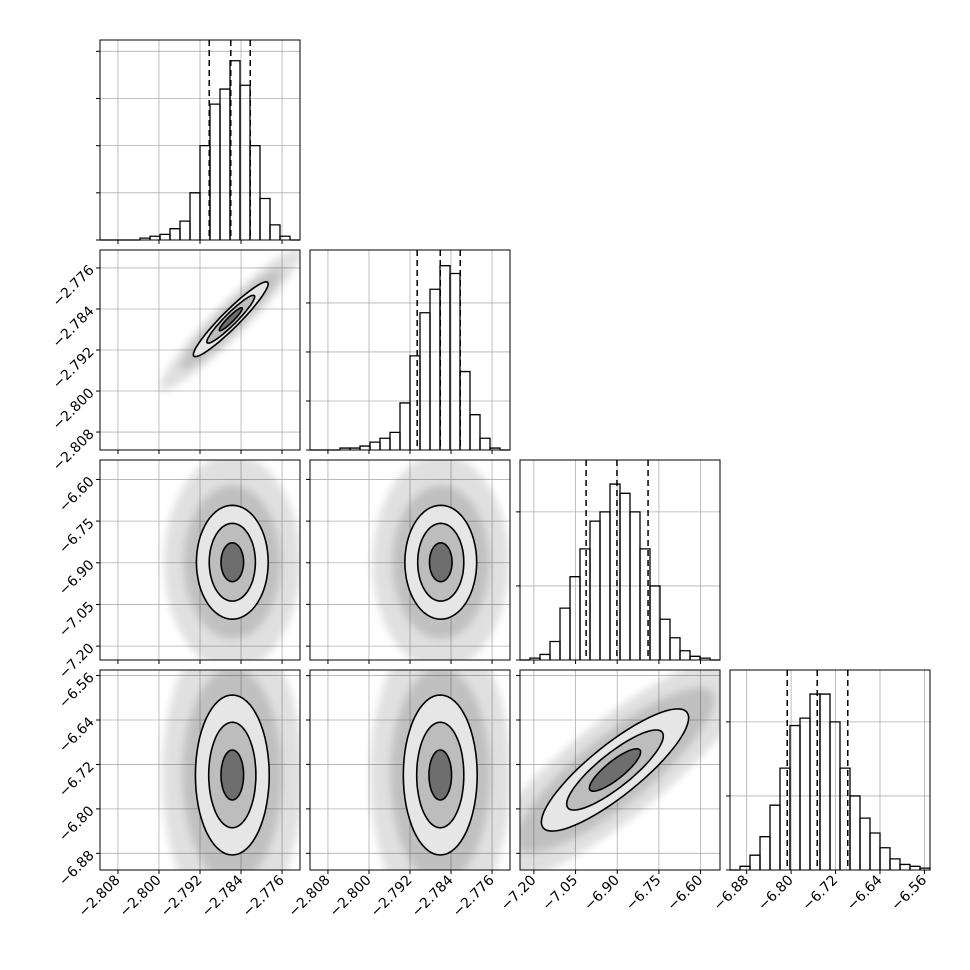 Image resolution: width=970 pixels, height=970 pixels. I want to click on x-tick-label: −6.56, so click(909, 893).